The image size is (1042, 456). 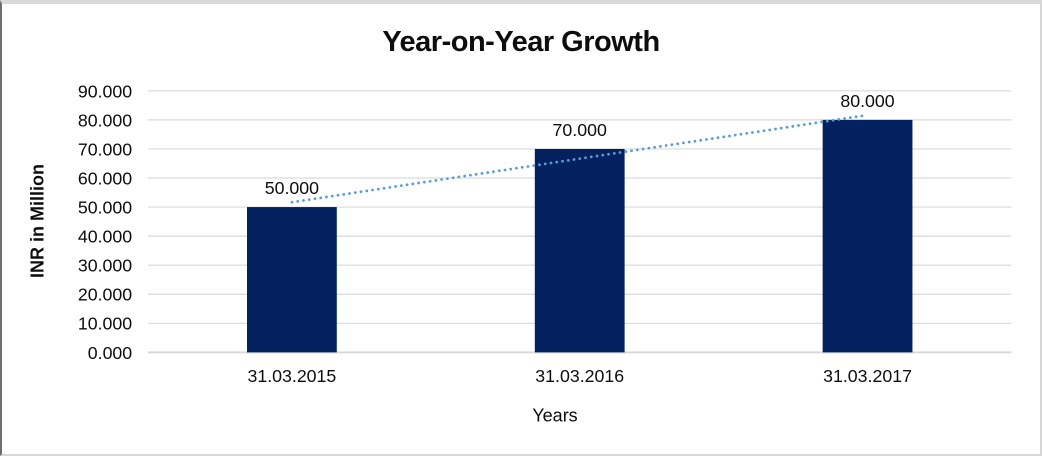 What do you see at coordinates (105, 237) in the screenshot?
I see `y-tick-label: 40.000` at bounding box center [105, 237].